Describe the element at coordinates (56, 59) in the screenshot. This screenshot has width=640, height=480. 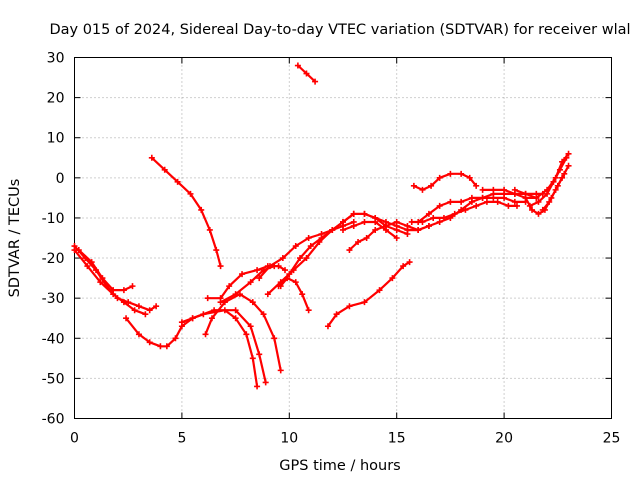
I see `y-tick-label: 30` at that location.